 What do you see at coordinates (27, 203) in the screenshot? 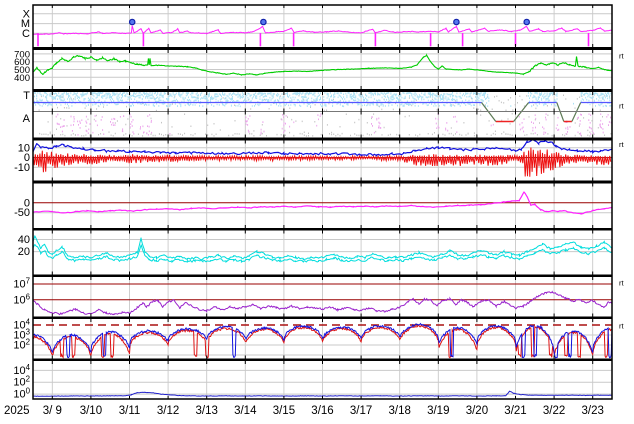
I see `y-axis-label-dst: 0` at bounding box center [27, 203].